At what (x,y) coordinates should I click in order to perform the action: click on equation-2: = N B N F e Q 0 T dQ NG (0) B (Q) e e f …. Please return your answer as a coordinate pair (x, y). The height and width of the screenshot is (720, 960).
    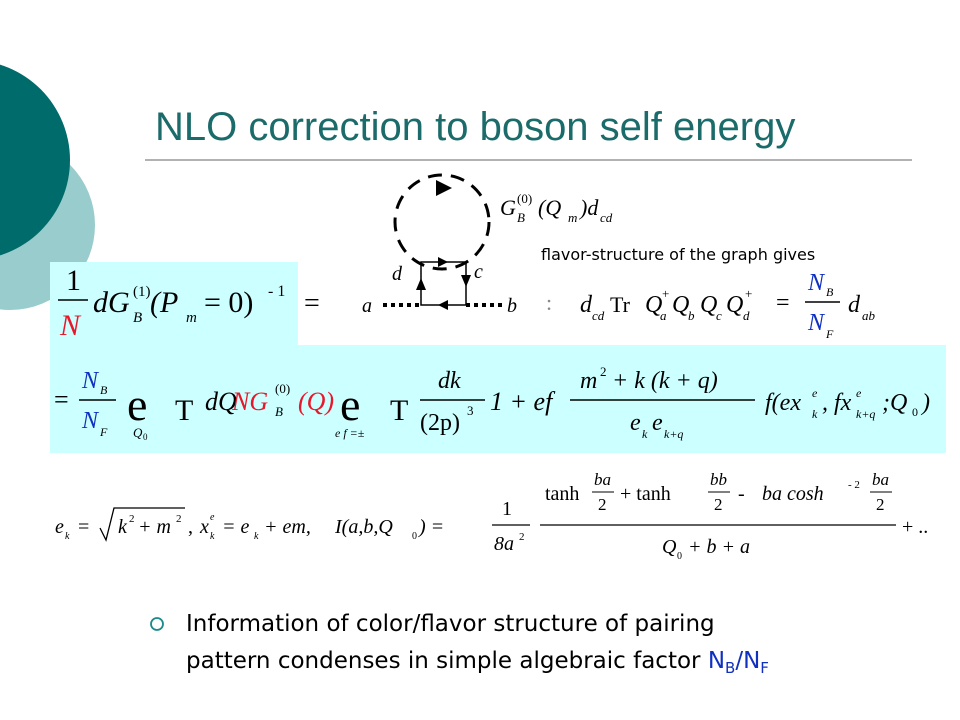
    Looking at the image, I should click on (492, 403).